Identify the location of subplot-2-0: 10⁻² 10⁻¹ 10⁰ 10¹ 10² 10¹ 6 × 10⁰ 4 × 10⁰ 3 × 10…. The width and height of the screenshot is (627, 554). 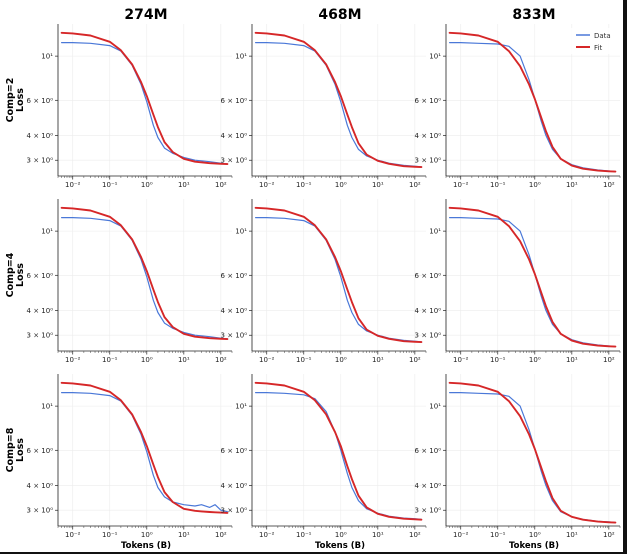
(130, 456).